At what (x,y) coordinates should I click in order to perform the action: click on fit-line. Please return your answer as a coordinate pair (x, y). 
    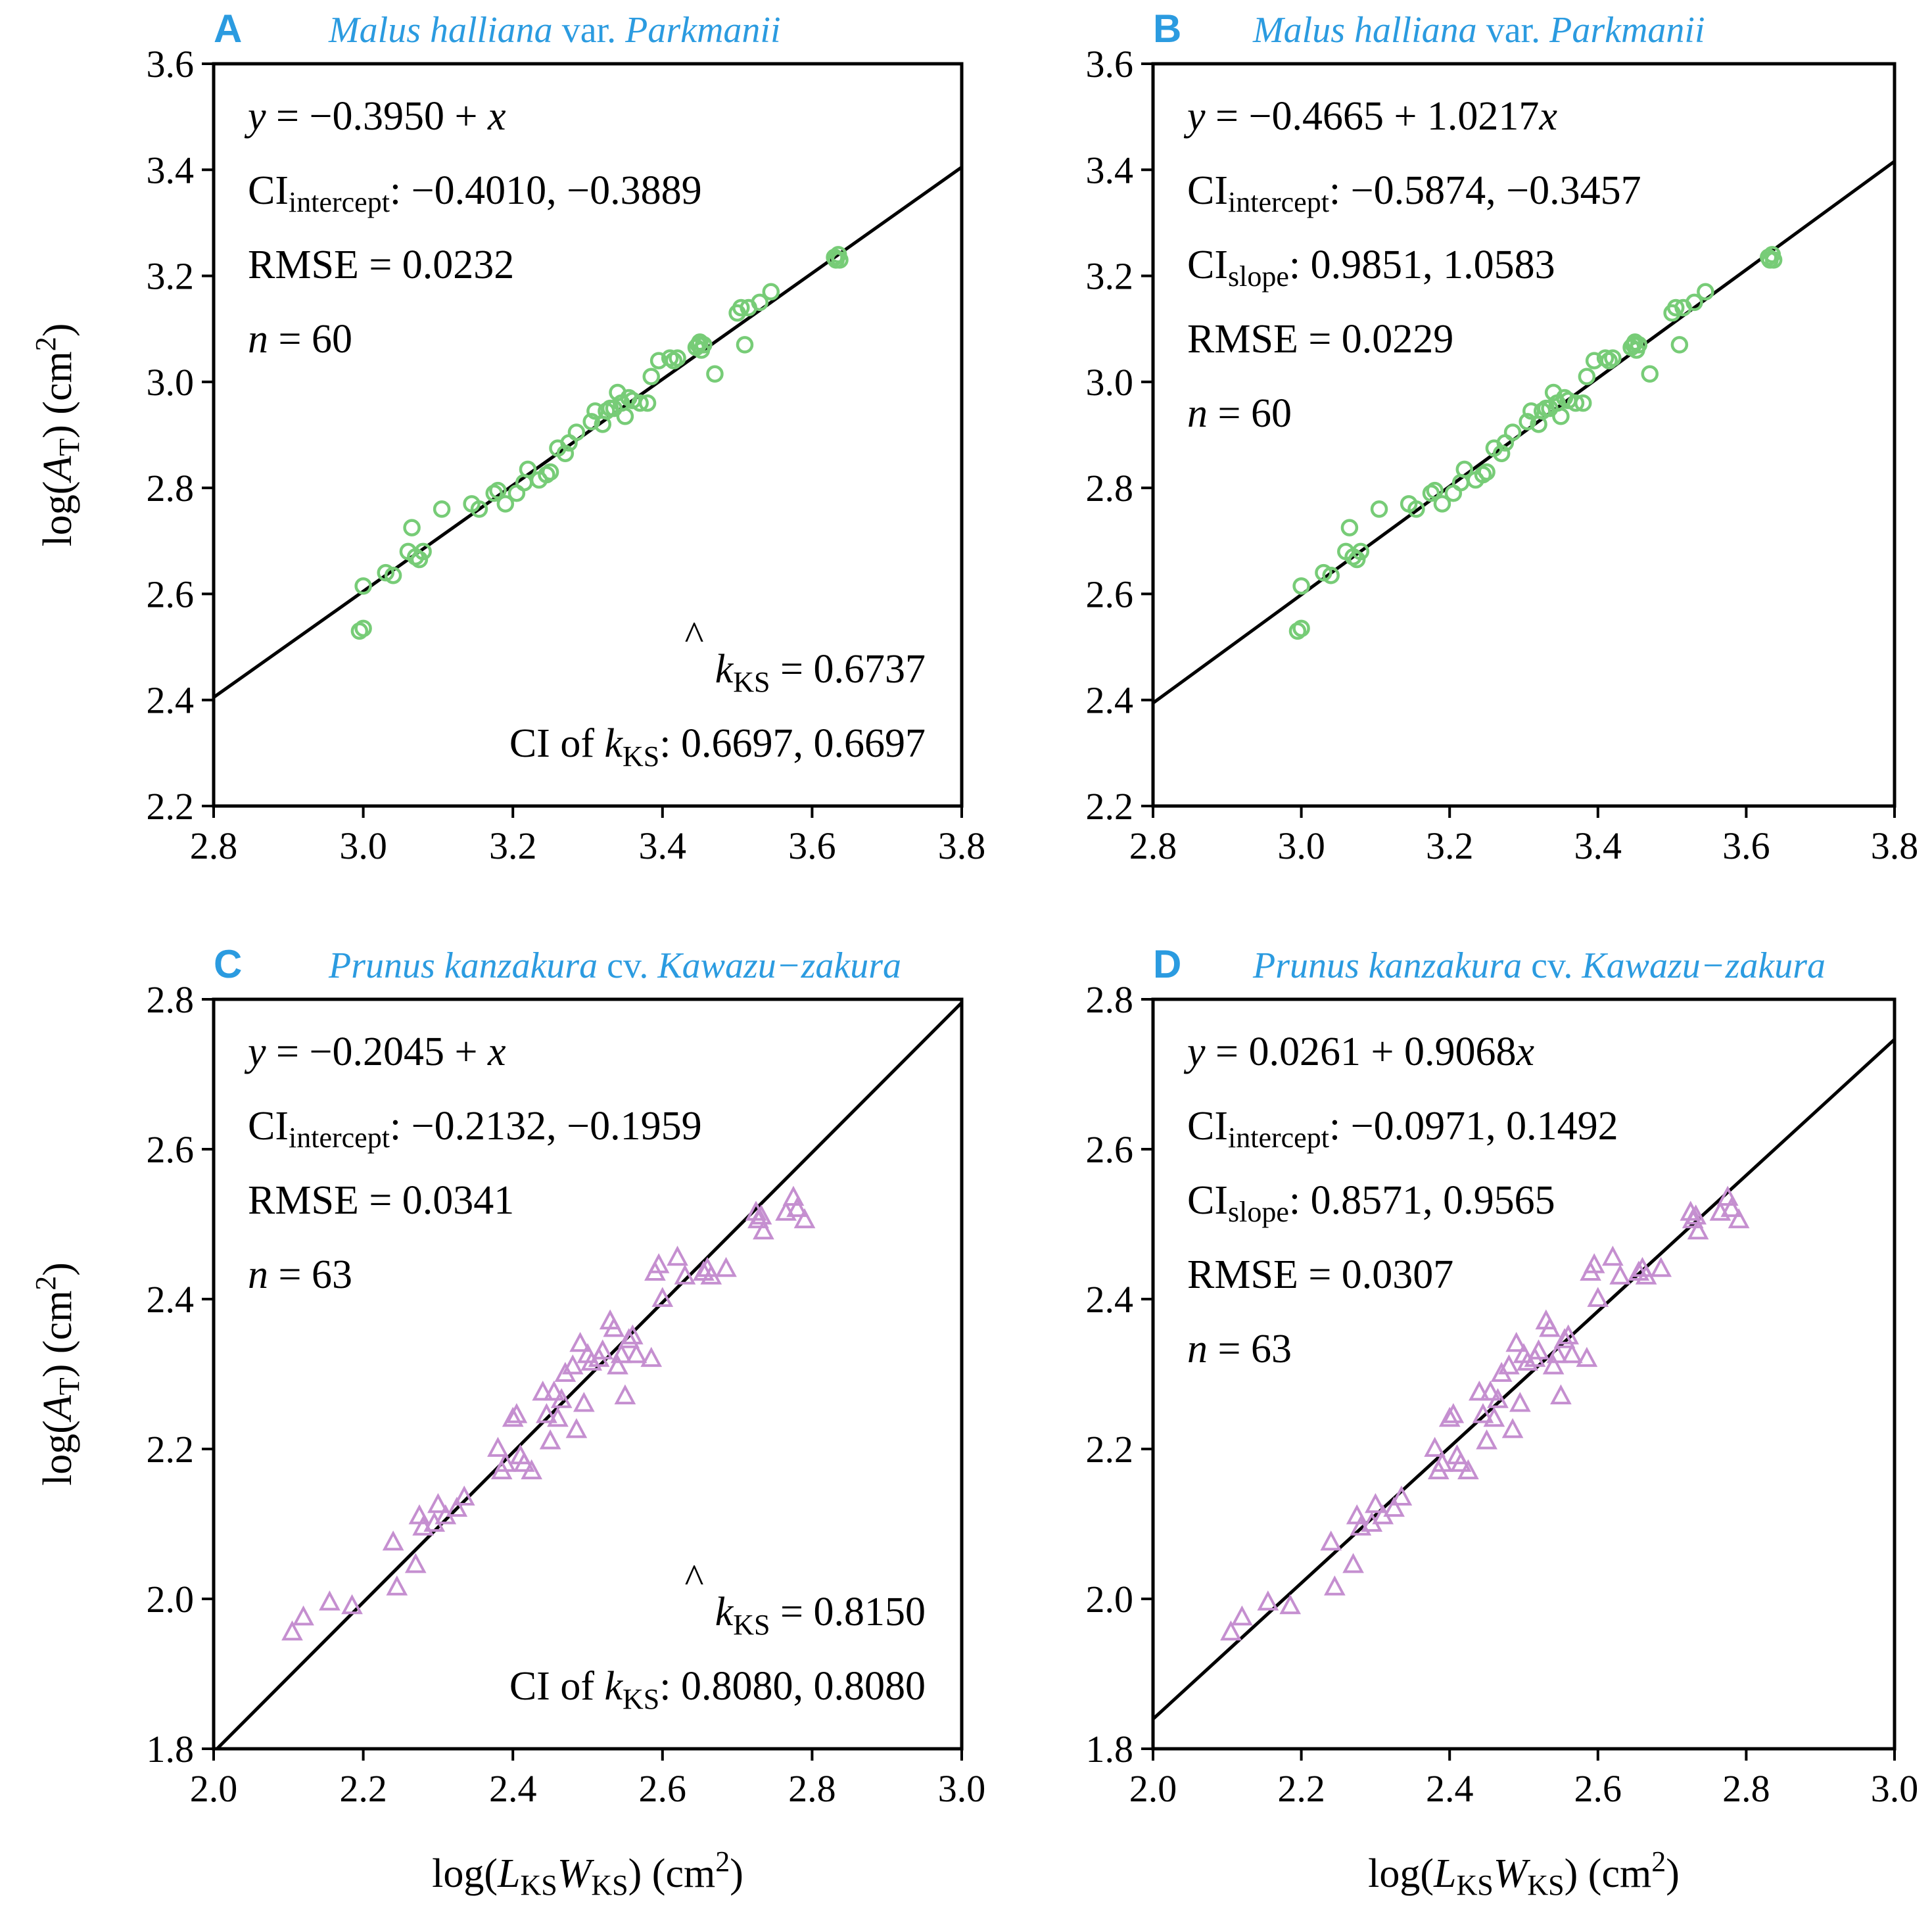
    Looking at the image, I should click on (1524, 1380).